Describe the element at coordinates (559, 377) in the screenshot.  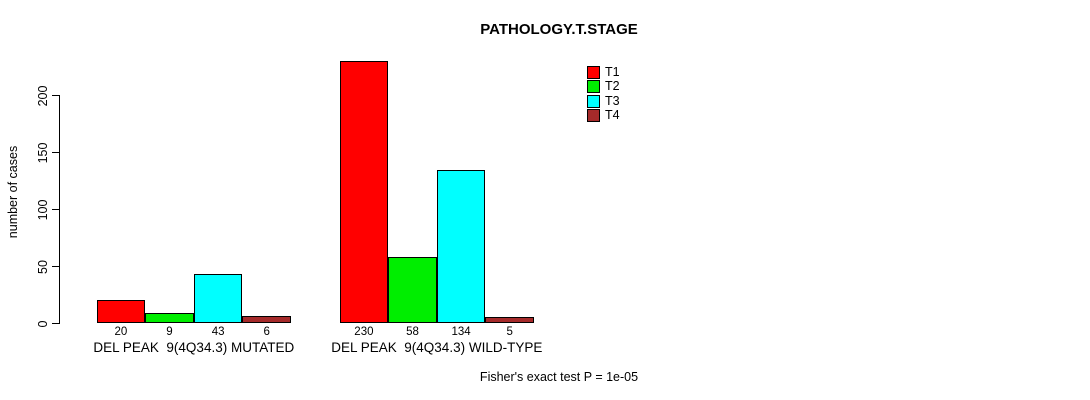
I see `annotation-fisher-test: Fisher's exact test P = 1e-05` at that location.